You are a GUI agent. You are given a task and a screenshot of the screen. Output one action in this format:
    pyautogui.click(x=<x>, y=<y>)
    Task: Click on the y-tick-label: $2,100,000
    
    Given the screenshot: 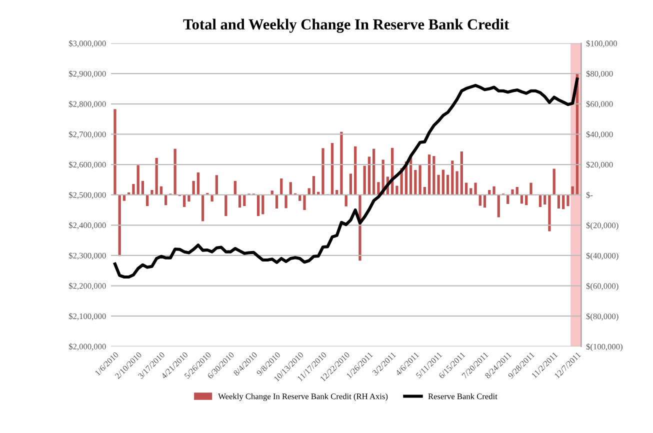 What is the action you would take?
    pyautogui.click(x=87, y=316)
    